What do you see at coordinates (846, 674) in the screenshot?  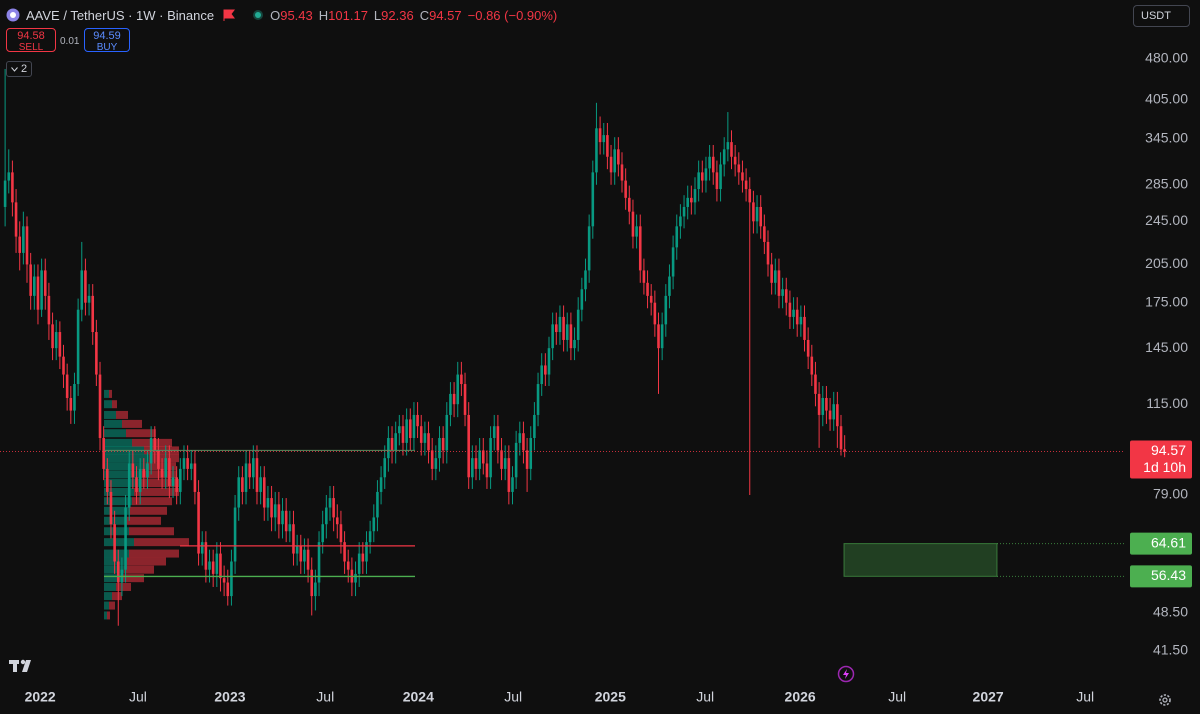 I see `alert-icon` at bounding box center [846, 674].